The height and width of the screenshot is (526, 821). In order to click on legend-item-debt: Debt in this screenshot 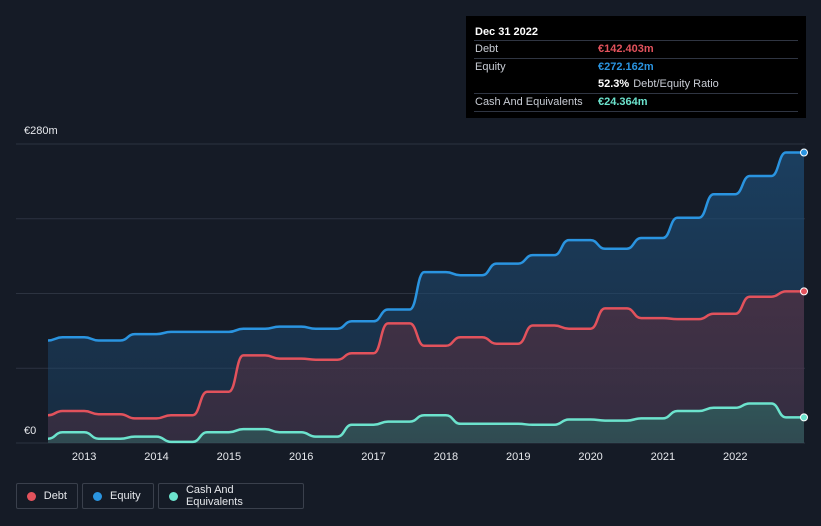, I will do `click(47, 496)`.